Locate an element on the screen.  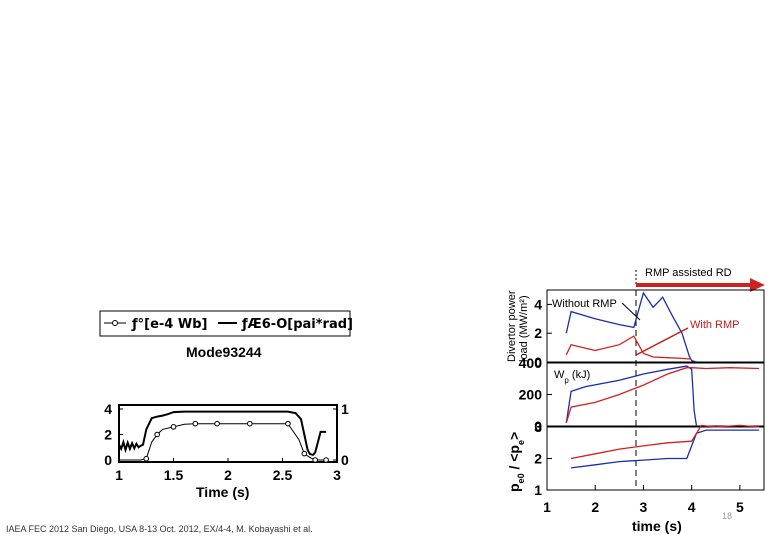
right-ytick-label: 400 is located at coordinates (531, 363).